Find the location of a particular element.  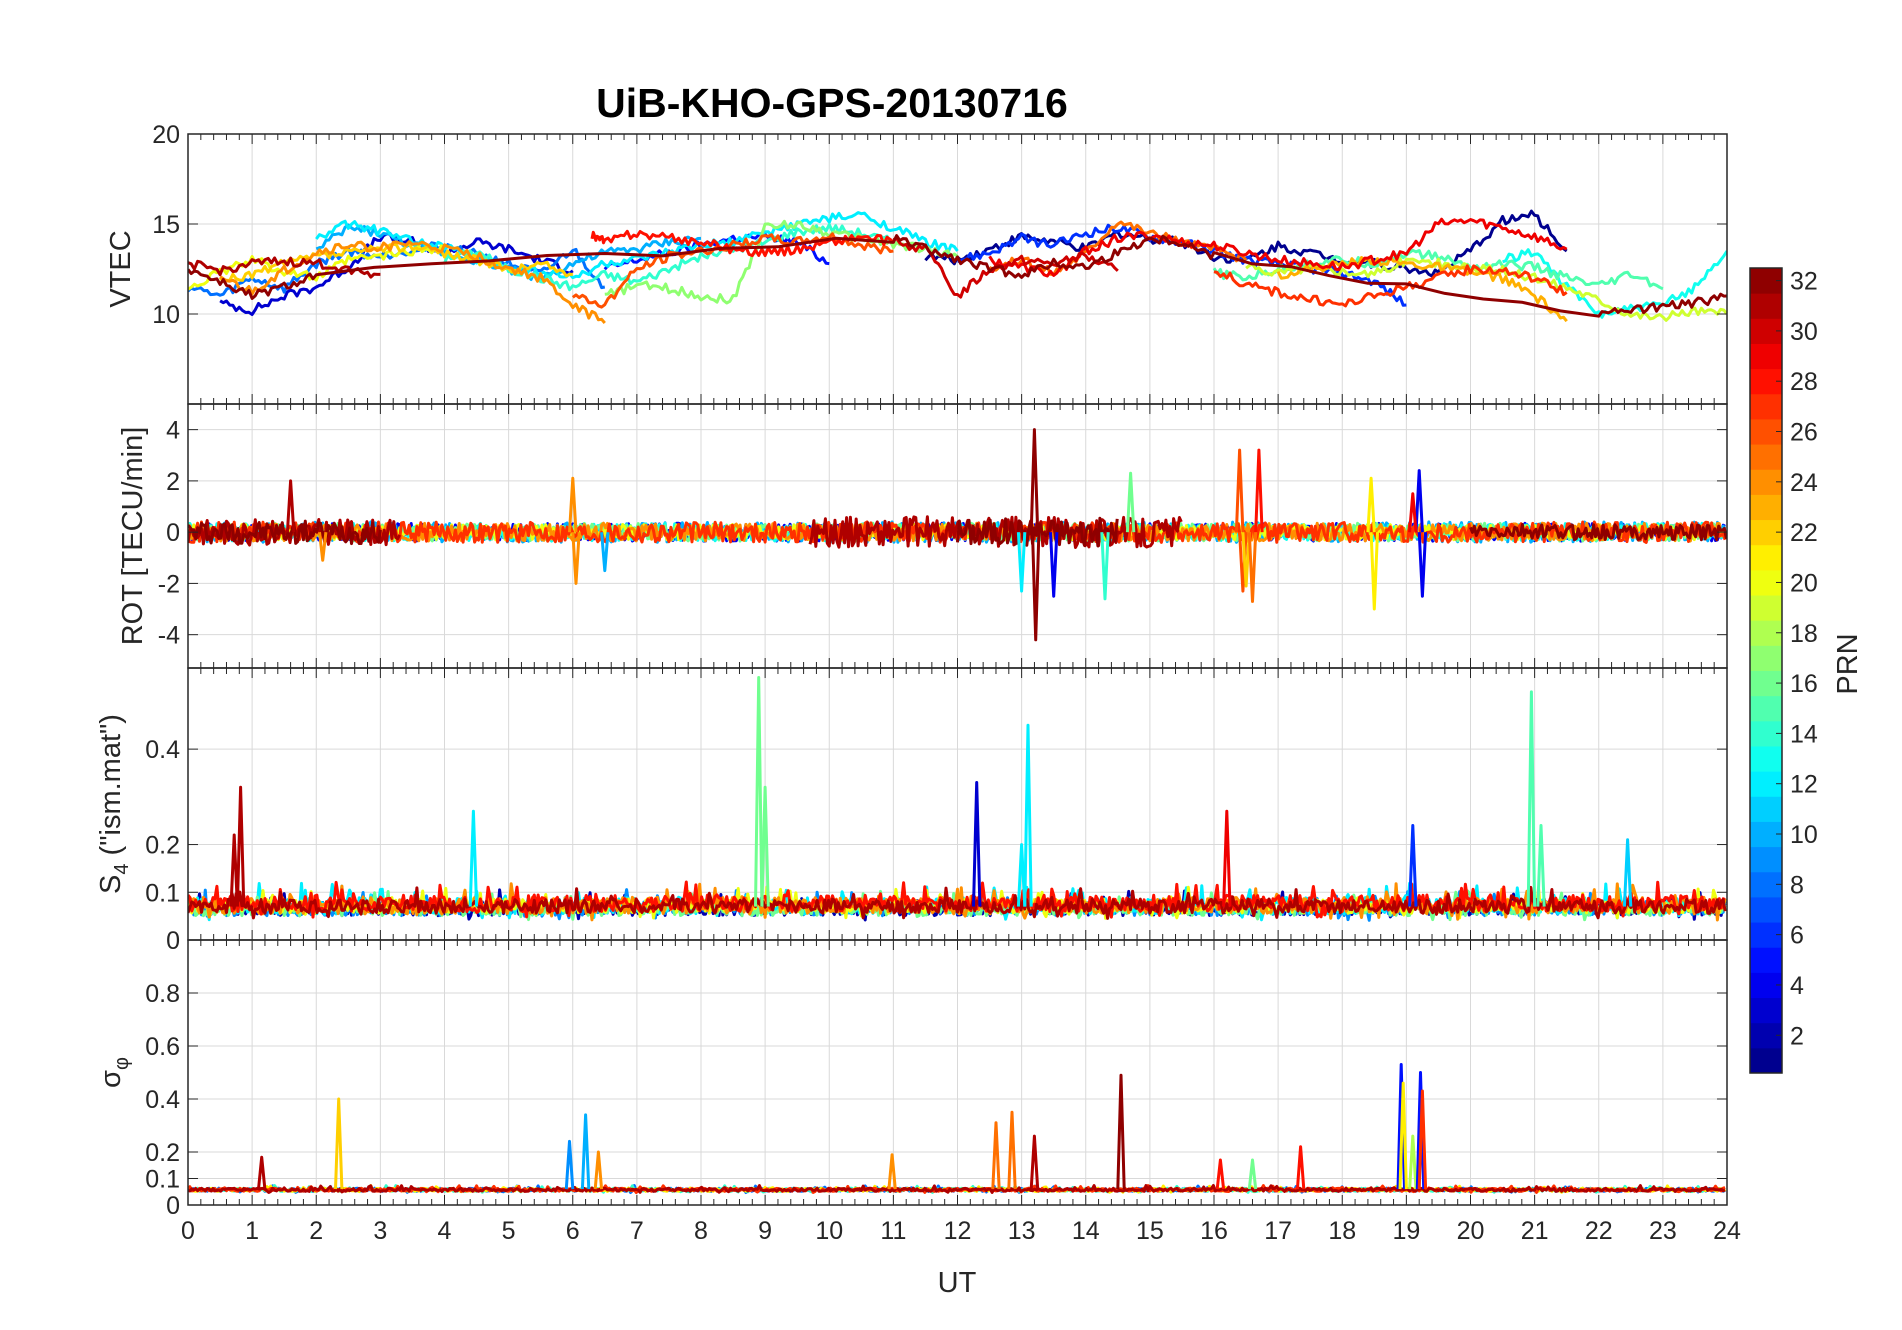

x-tick-label: 12 is located at coordinates (958, 1231).